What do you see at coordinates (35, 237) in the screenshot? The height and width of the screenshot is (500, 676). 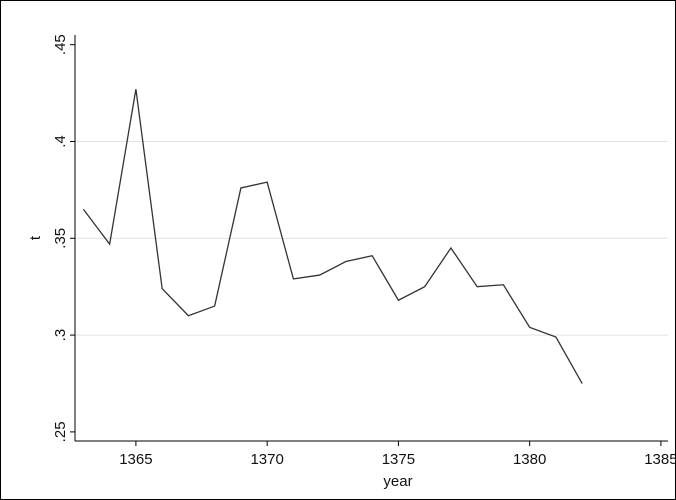 I see `y-axis-label: t` at bounding box center [35, 237].